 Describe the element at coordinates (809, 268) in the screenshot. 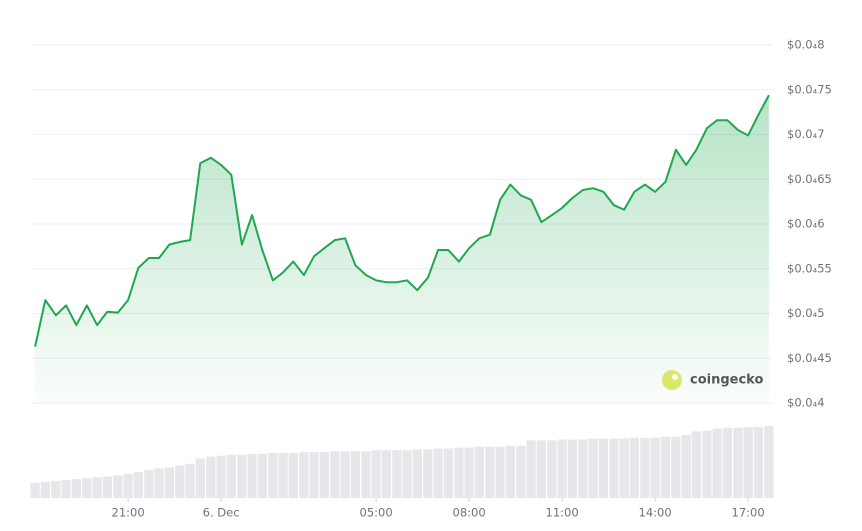

I see `y-tick-label: $0.0₄55` at that location.